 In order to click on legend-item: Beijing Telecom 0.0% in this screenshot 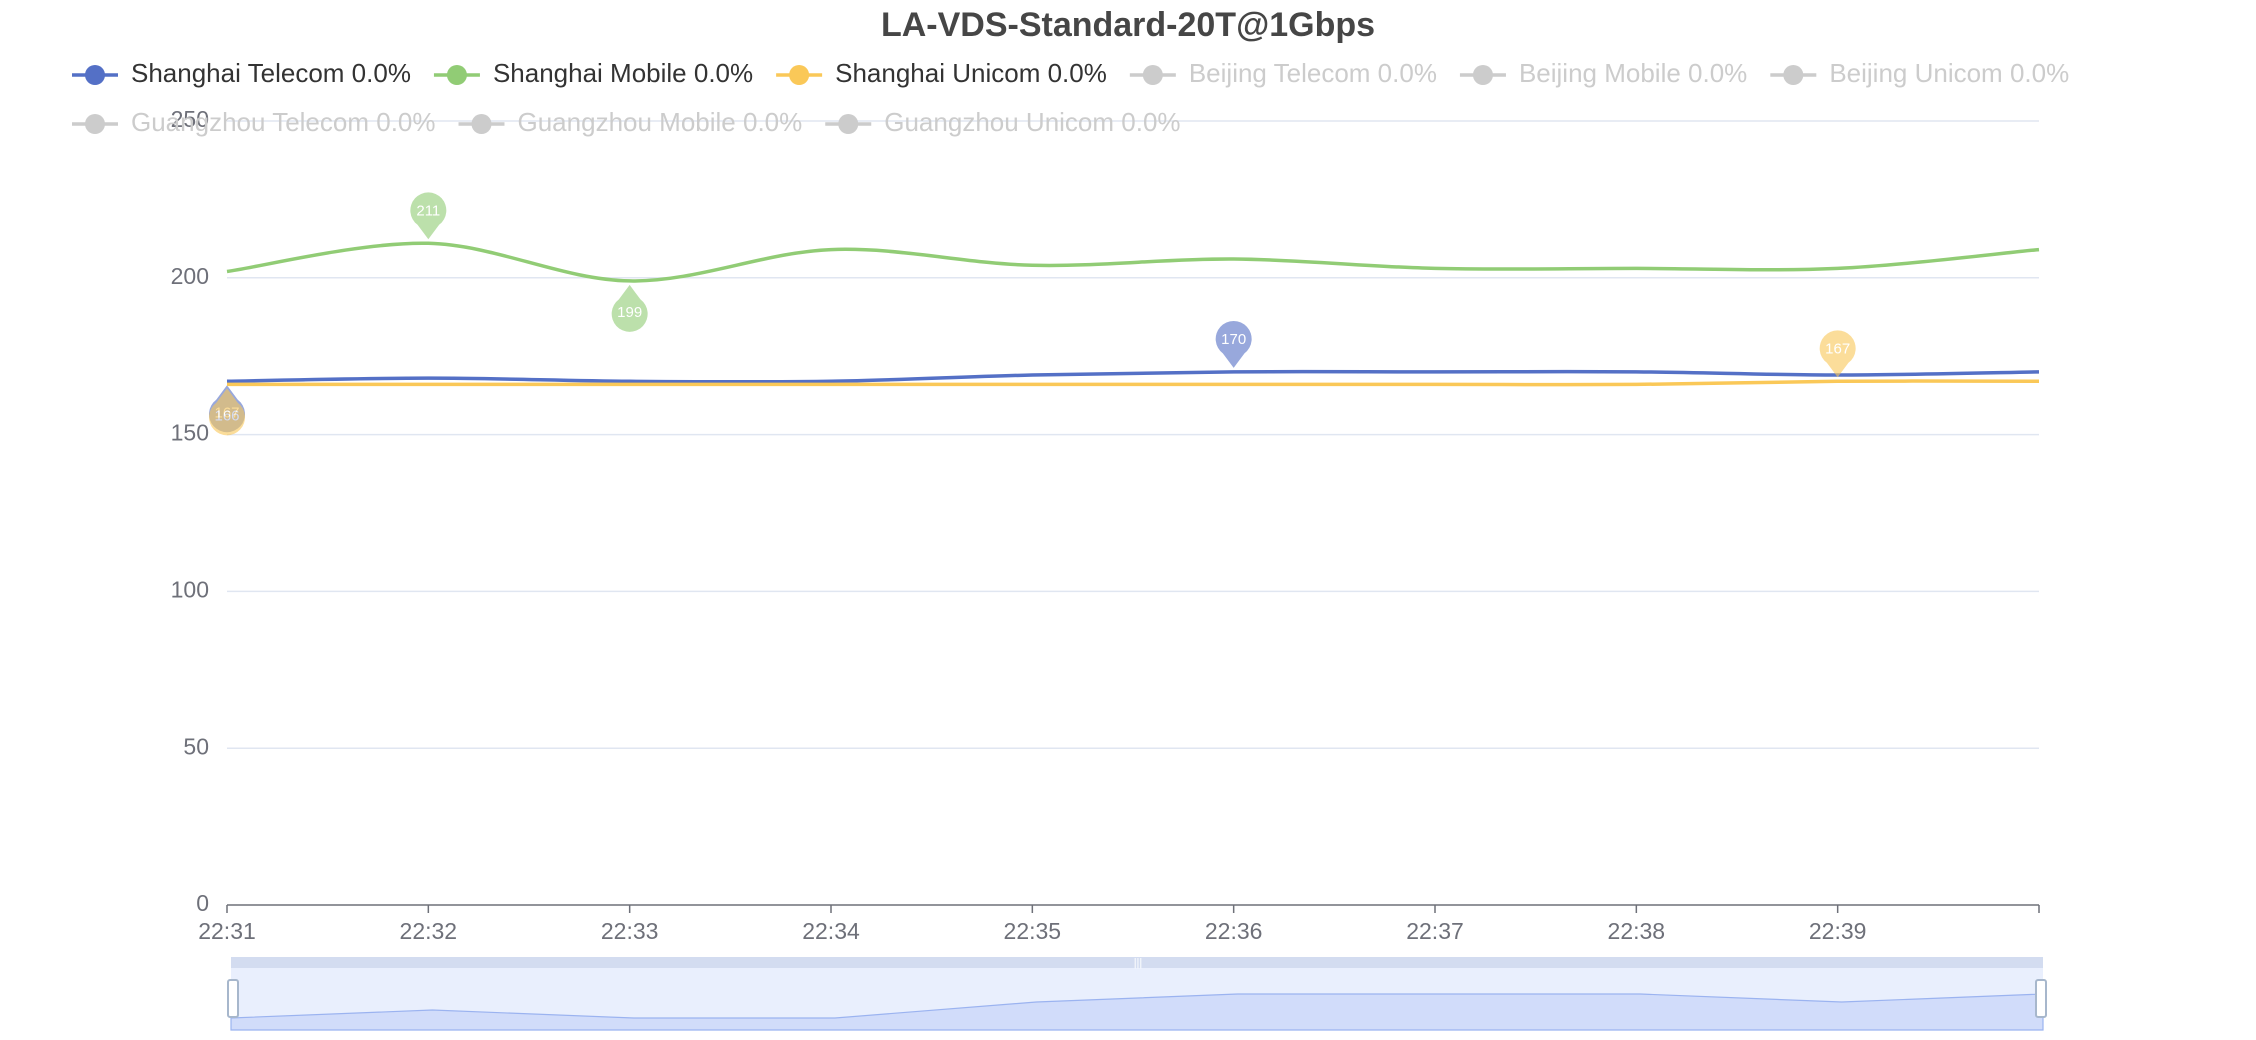, I will do `click(1283, 73)`.